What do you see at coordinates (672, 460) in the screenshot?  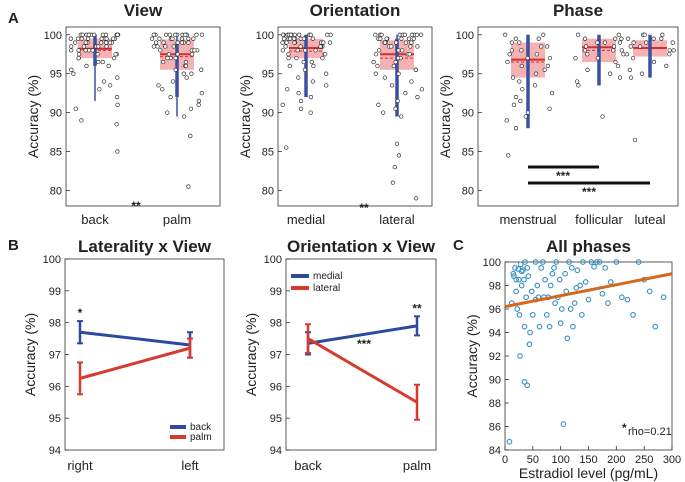 I see `scatter-5-xtick-label-6: 300` at bounding box center [672, 460].